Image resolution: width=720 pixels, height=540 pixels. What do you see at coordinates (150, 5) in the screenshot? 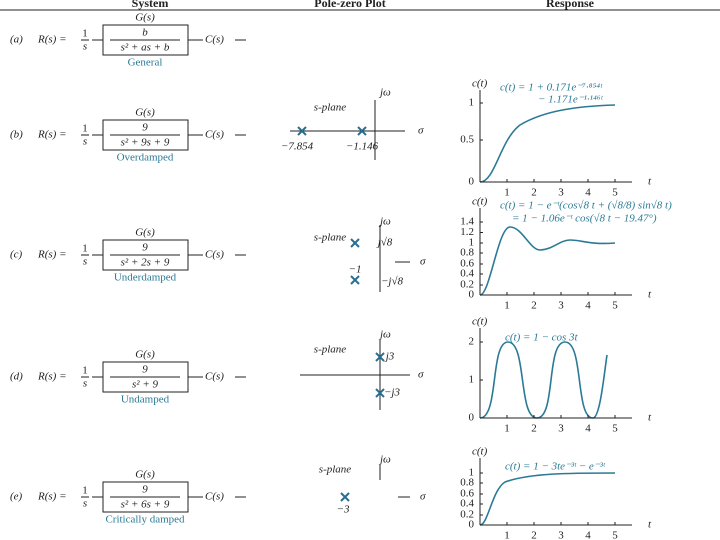
I see `header-system: System` at bounding box center [150, 5].